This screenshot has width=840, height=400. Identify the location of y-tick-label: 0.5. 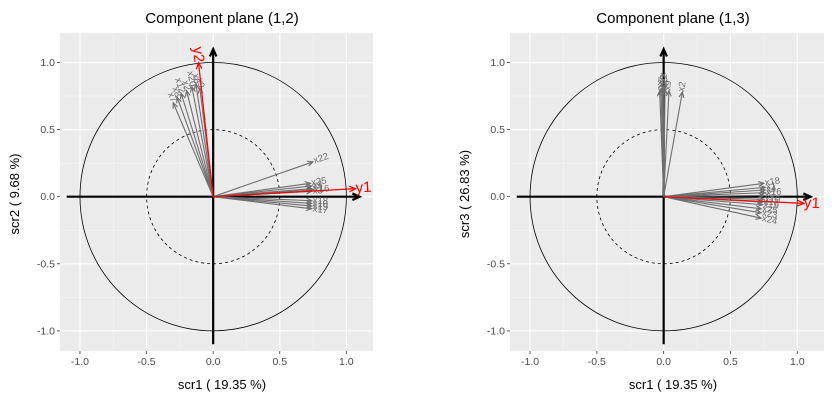
(47, 130).